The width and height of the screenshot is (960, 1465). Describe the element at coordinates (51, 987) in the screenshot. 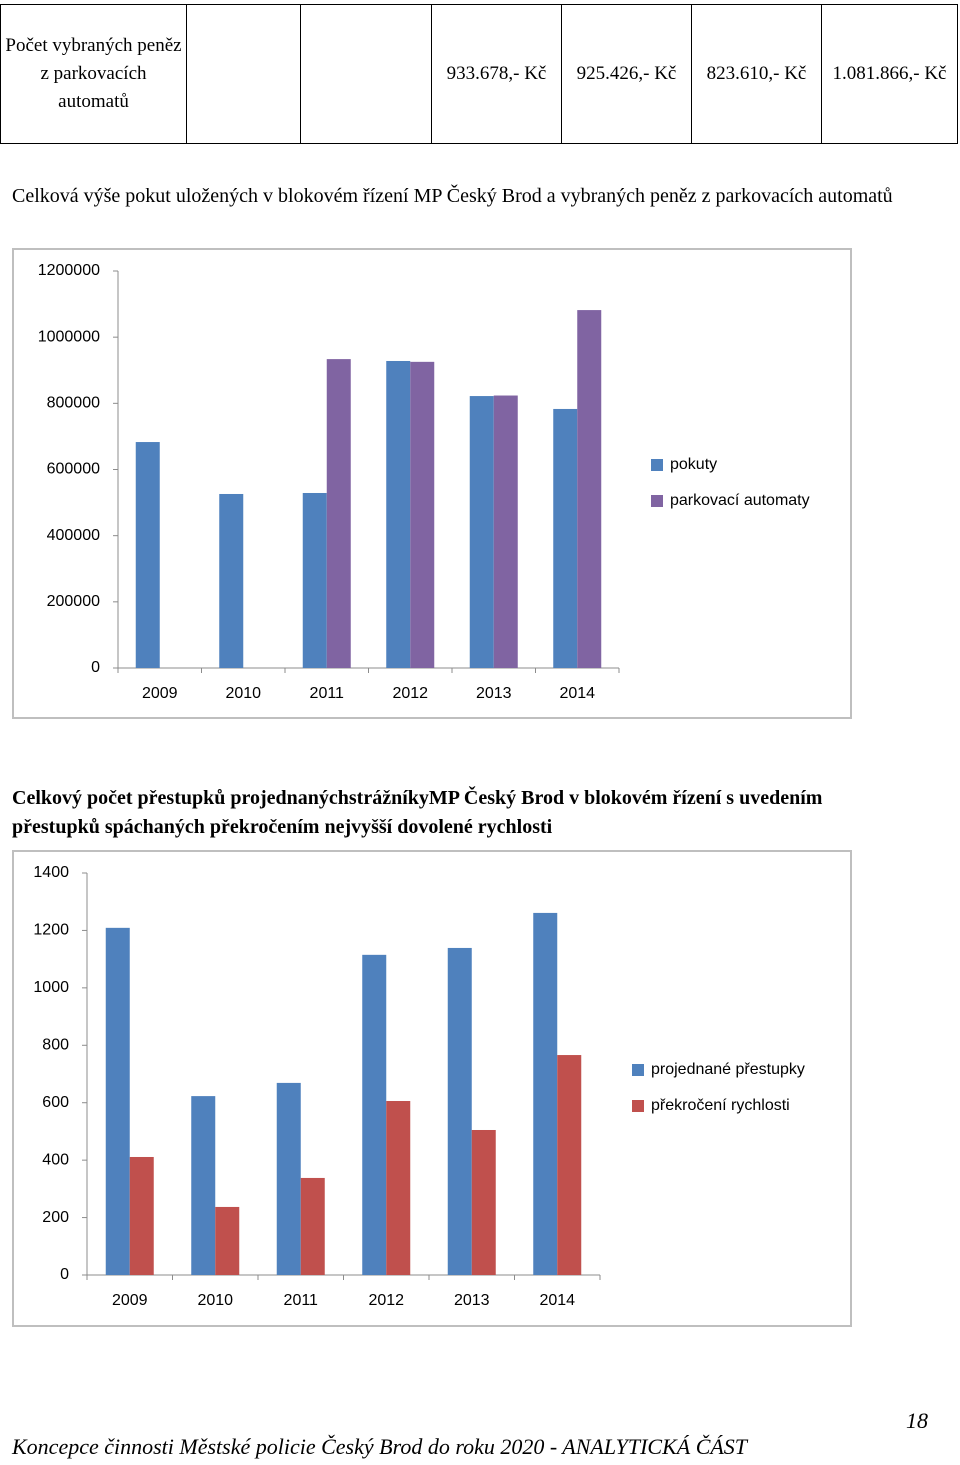

I see `y-tick-label: 1000` at that location.